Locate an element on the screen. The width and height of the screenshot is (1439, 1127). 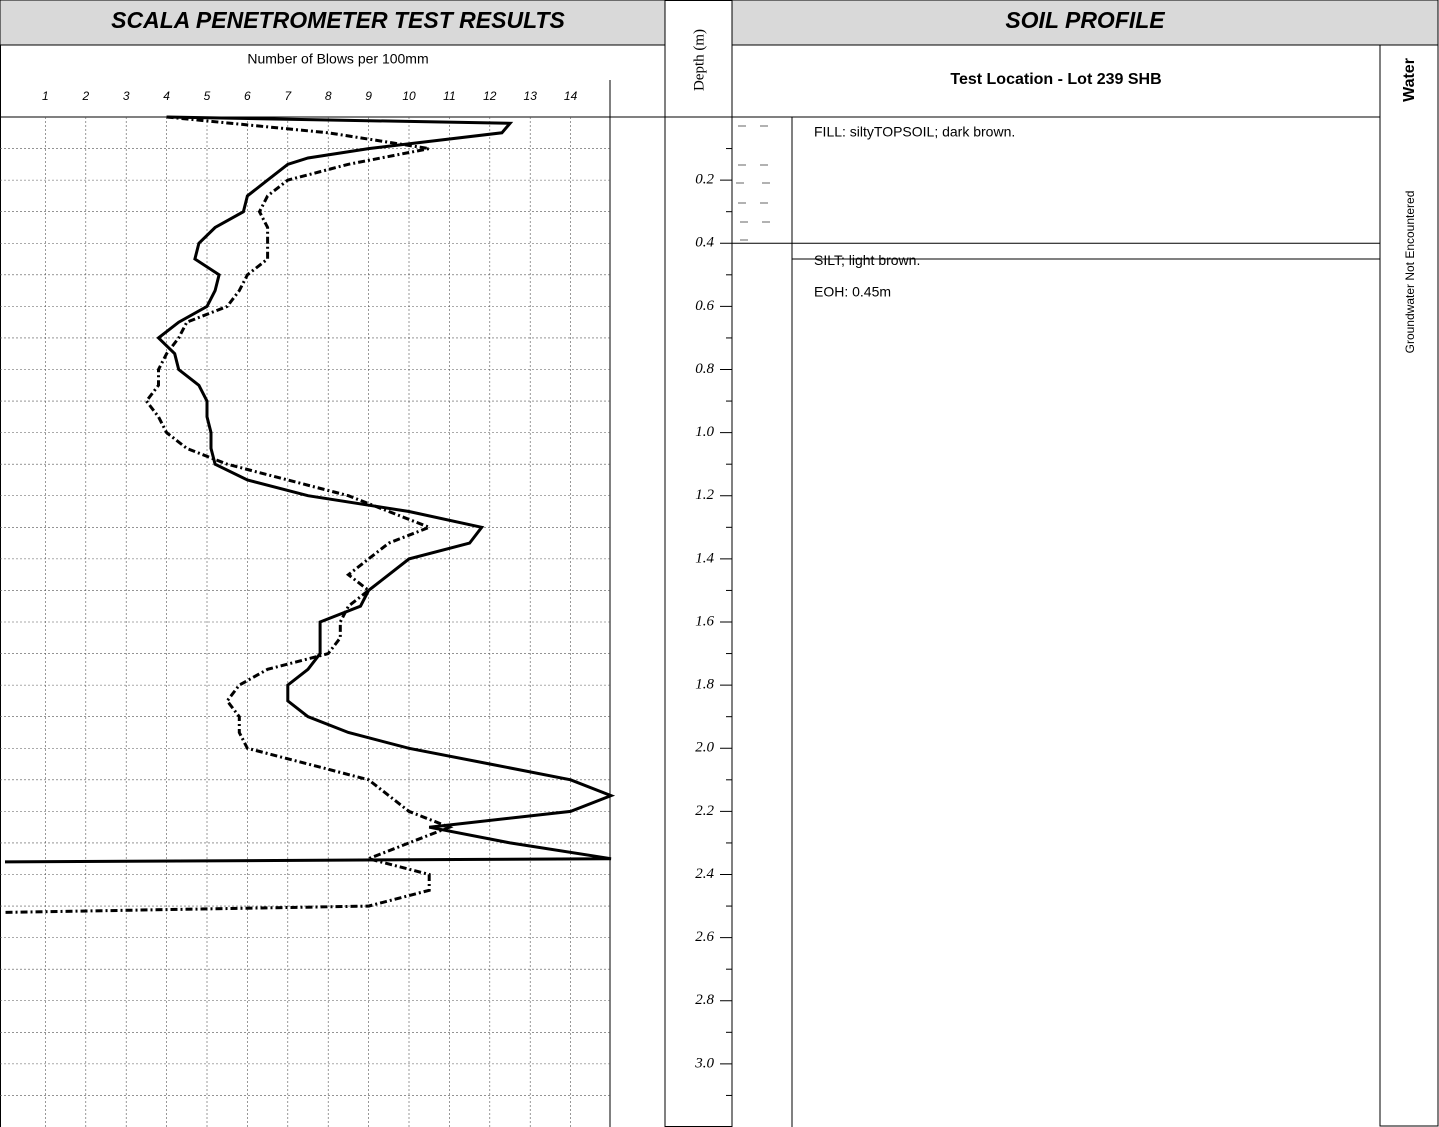
end-of-hole: EOH: 0.45m is located at coordinates (852, 292).